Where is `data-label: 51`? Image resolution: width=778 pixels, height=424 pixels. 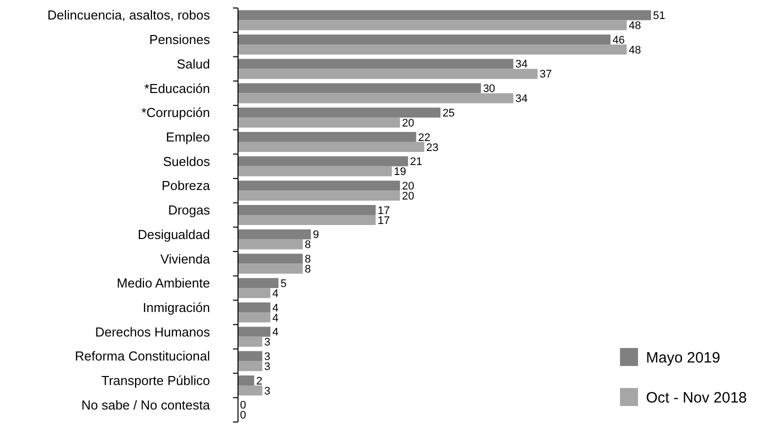
data-label: 51 is located at coordinates (659, 16).